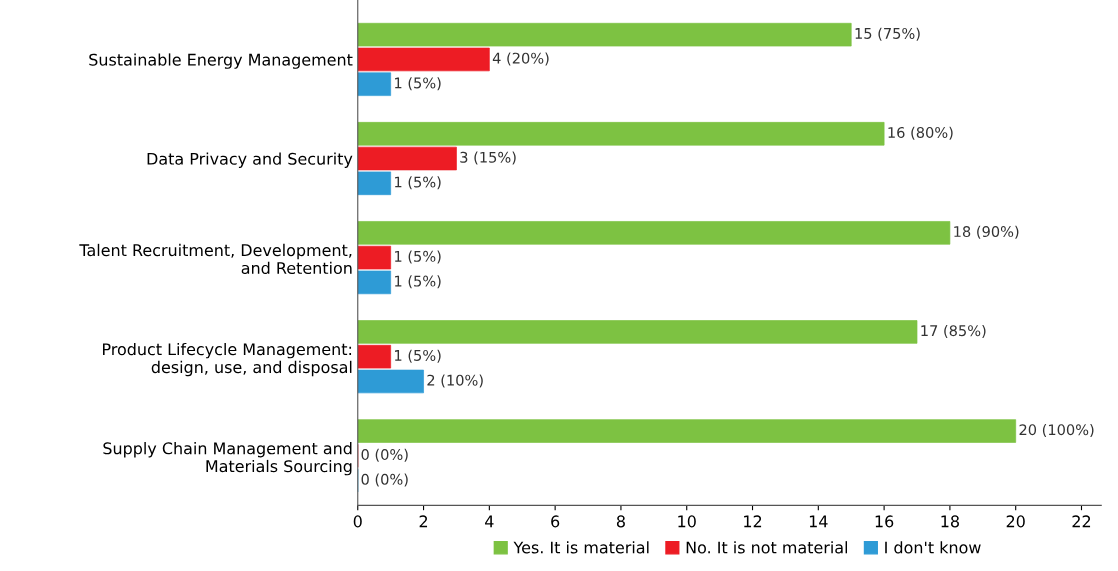  Describe the element at coordinates (581, 547) in the screenshot. I see `legend-label: Yes. It is material` at that location.